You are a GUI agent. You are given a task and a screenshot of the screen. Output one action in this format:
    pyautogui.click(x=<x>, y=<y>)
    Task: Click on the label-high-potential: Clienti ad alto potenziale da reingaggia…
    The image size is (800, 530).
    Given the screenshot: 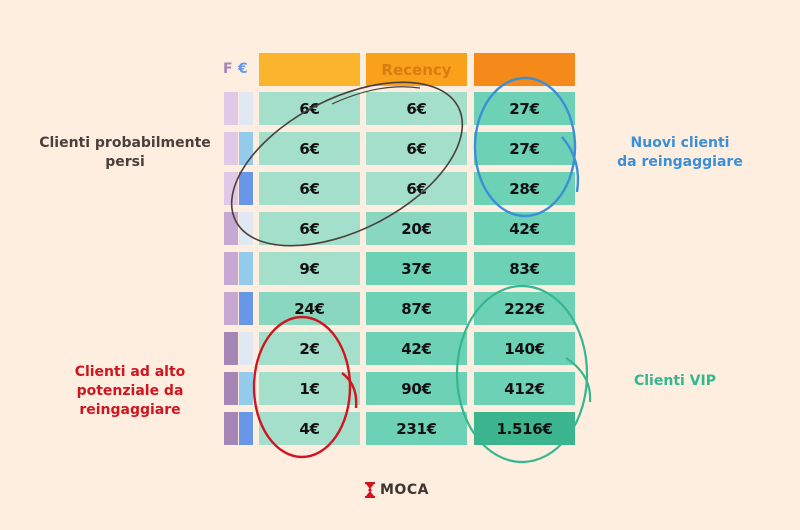 What is the action you would take?
    pyautogui.click(x=130, y=391)
    